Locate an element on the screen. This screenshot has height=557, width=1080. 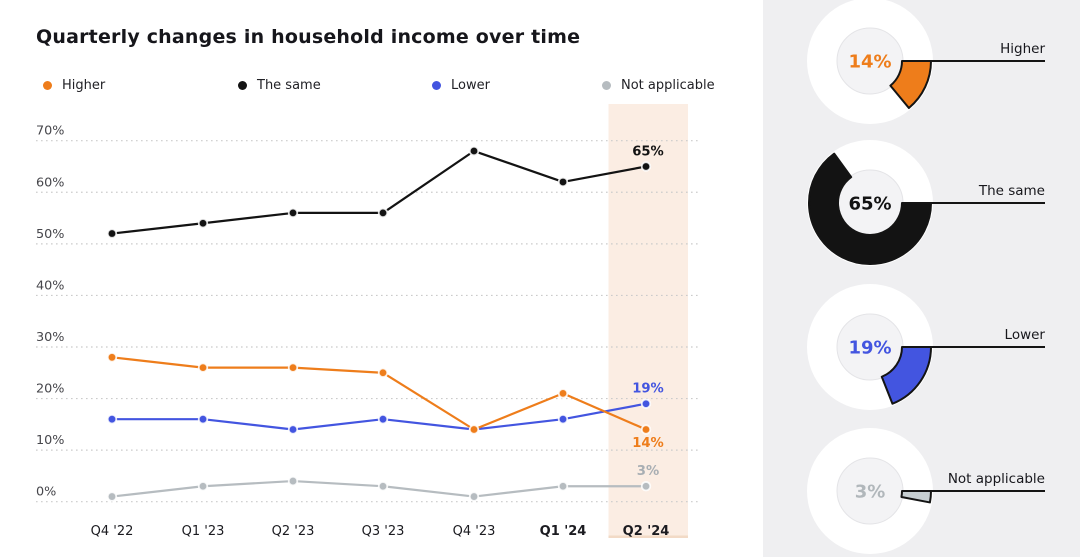
x-axis-label-q1-23: Q1 '23 is located at coordinates (203, 531).